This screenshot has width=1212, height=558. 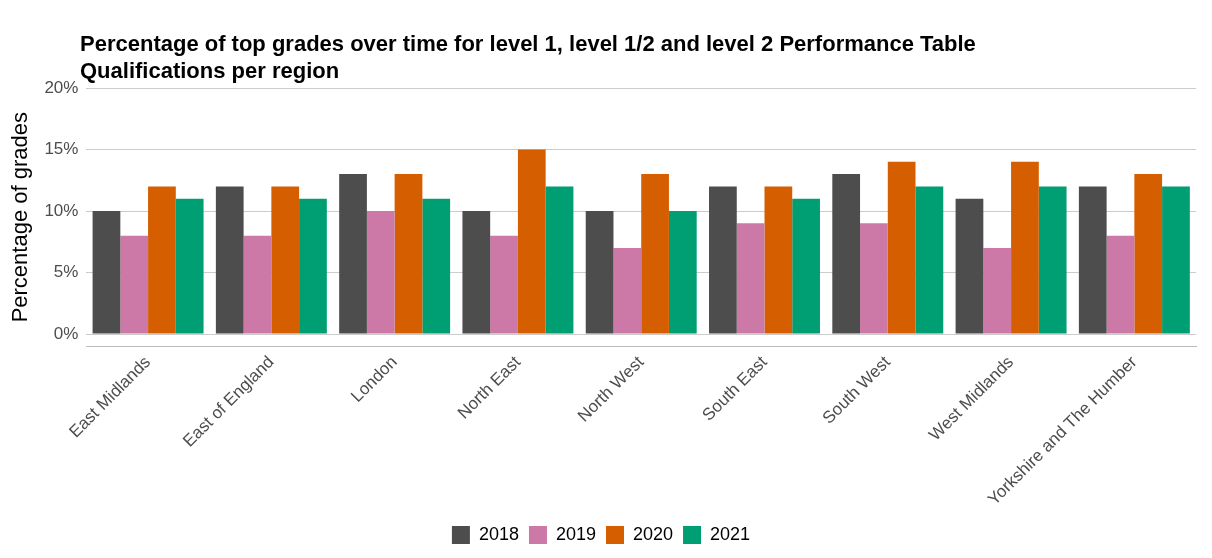 What do you see at coordinates (730, 533) in the screenshot?
I see `legend-label: 2021` at bounding box center [730, 533].